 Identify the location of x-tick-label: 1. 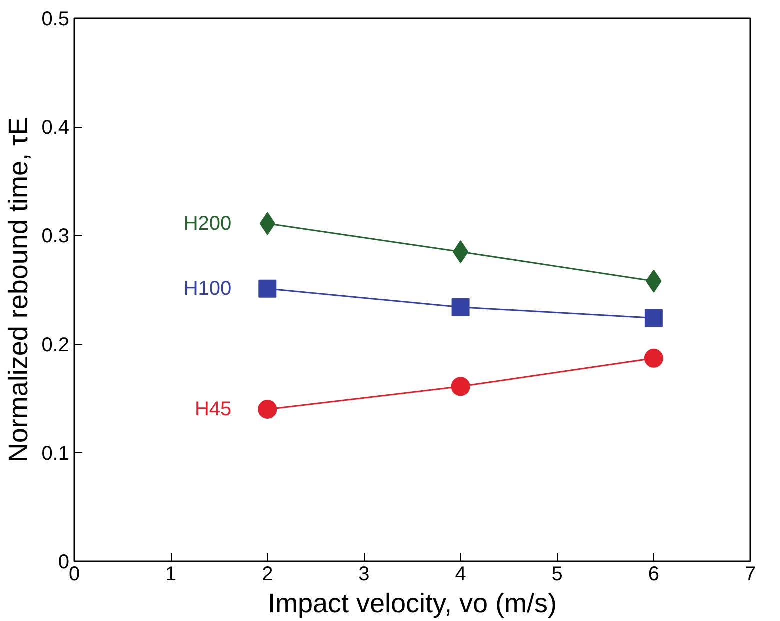
(171, 575).